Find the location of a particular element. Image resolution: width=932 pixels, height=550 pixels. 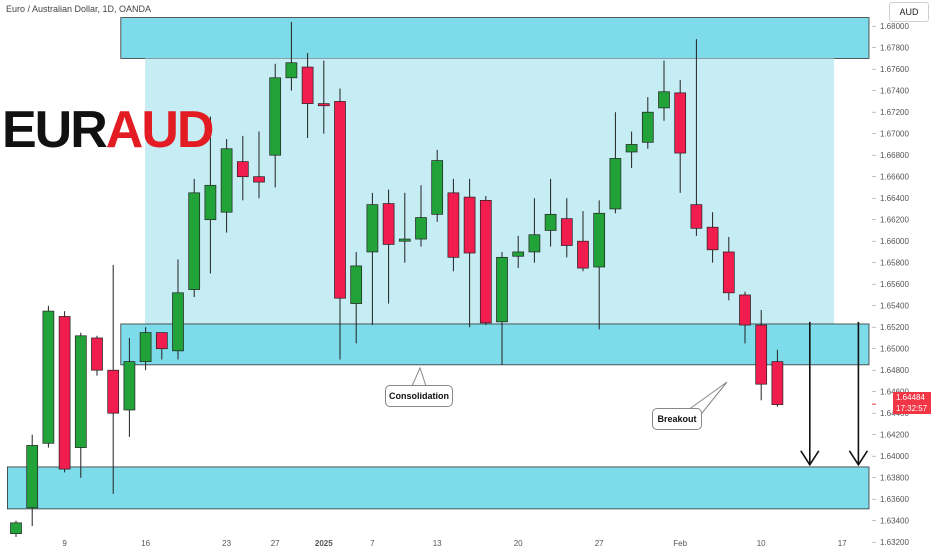

x-tick-label: 2025 is located at coordinates (324, 543).